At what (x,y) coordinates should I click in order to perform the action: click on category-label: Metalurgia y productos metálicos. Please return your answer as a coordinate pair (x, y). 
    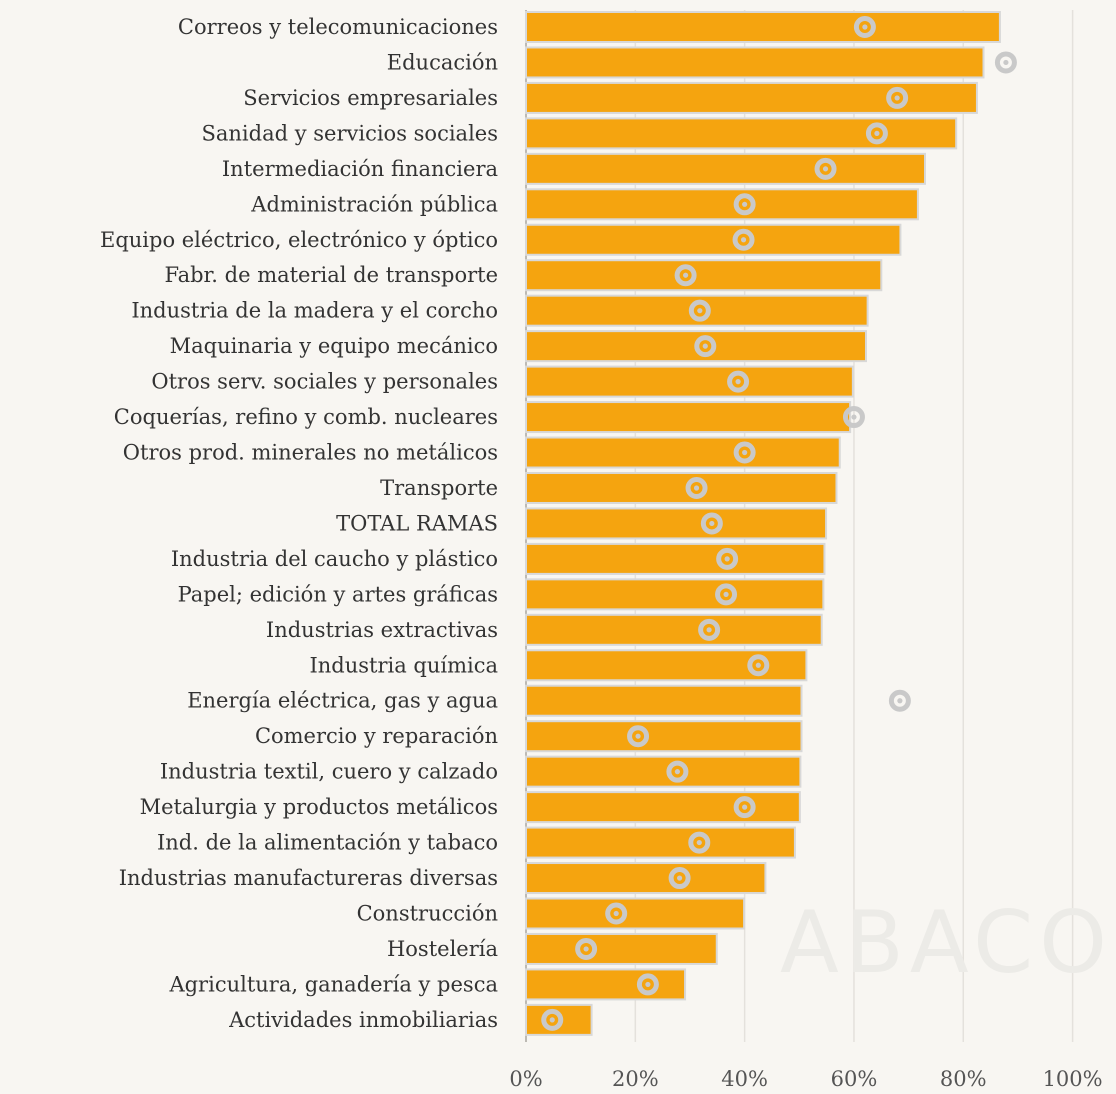
    Looking at the image, I should click on (319, 807).